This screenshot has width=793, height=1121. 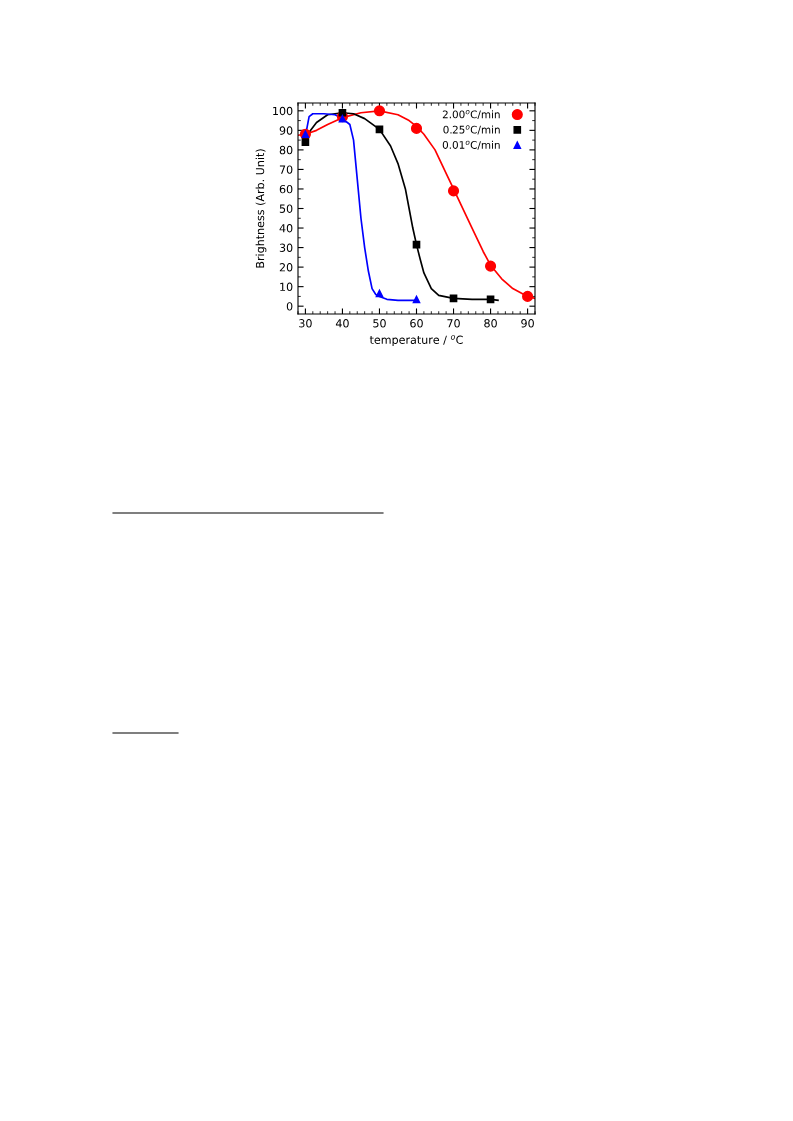 I want to click on y-tick-label: 40, so click(x=286, y=228).